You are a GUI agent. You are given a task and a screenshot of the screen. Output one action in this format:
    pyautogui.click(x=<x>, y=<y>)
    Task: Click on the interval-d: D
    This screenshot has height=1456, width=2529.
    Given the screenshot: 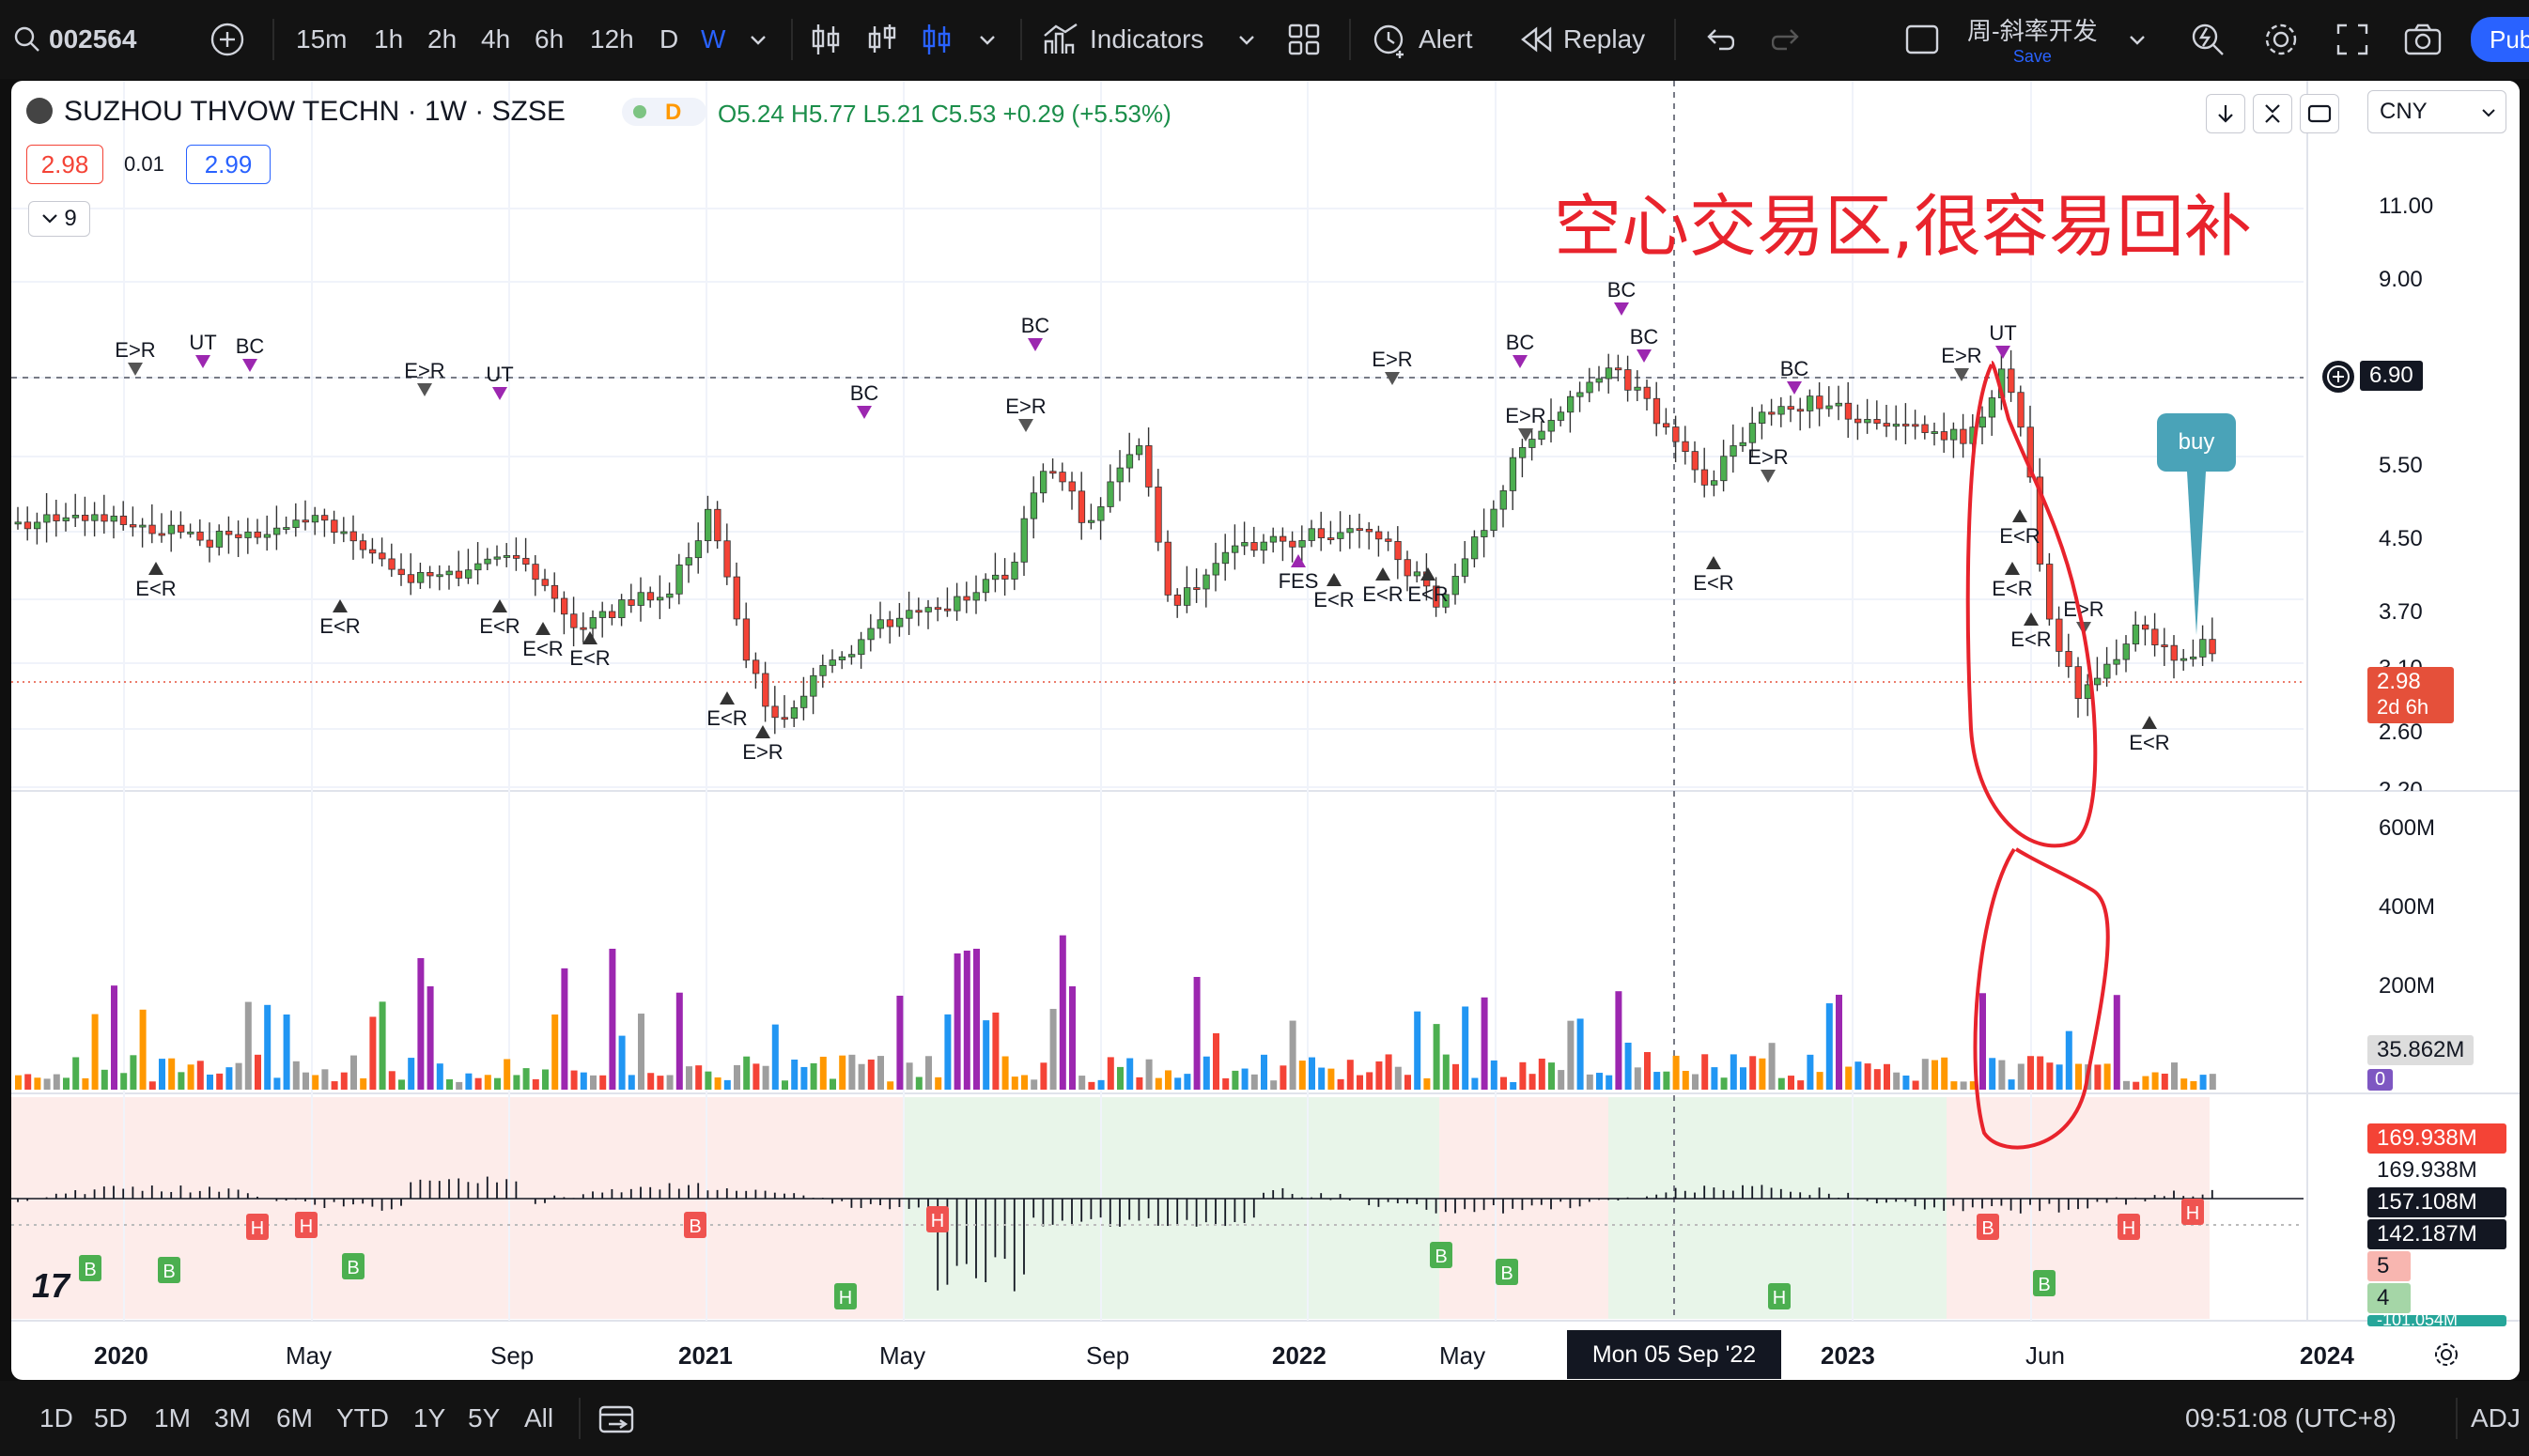 What is the action you would take?
    pyautogui.click(x=669, y=39)
    